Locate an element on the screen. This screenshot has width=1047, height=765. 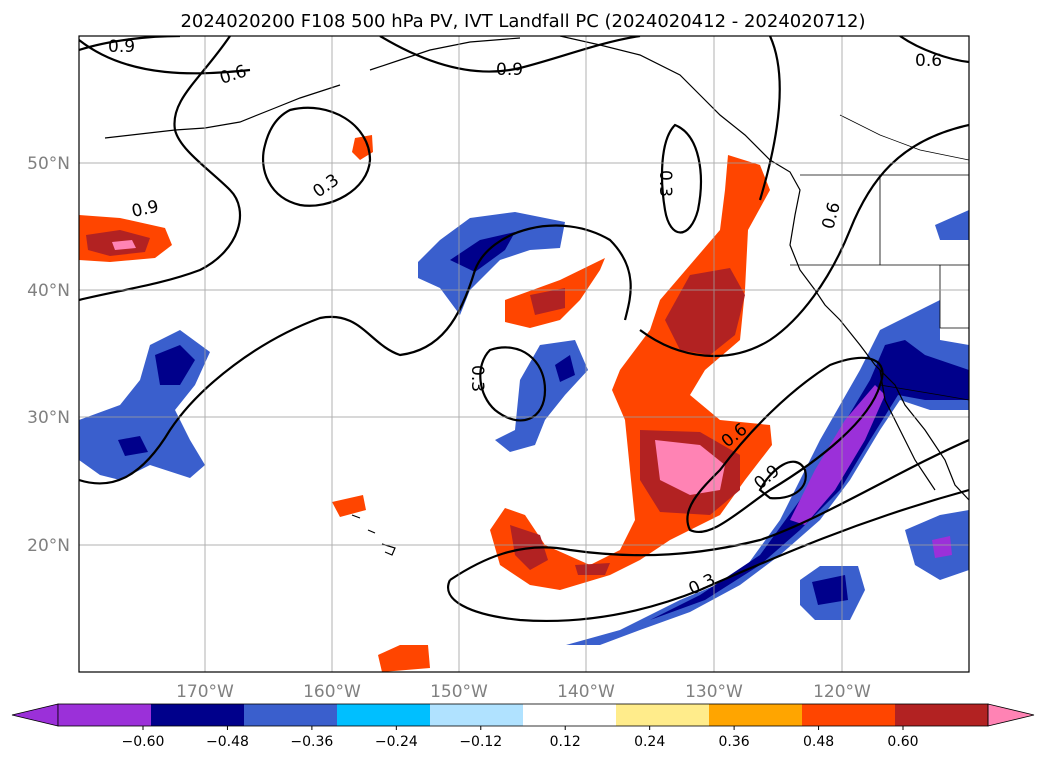
positive-anomaly-core is located at coordinates (592, 569).